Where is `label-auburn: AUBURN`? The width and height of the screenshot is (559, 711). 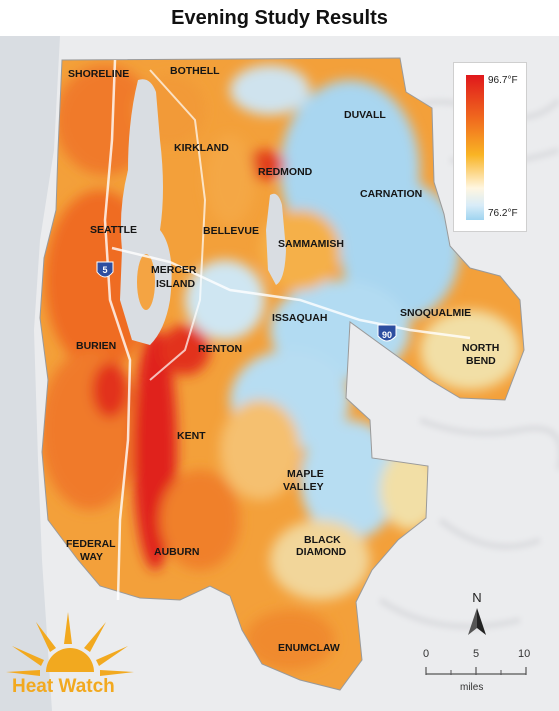
label-auburn: AUBURN is located at coordinates (177, 552).